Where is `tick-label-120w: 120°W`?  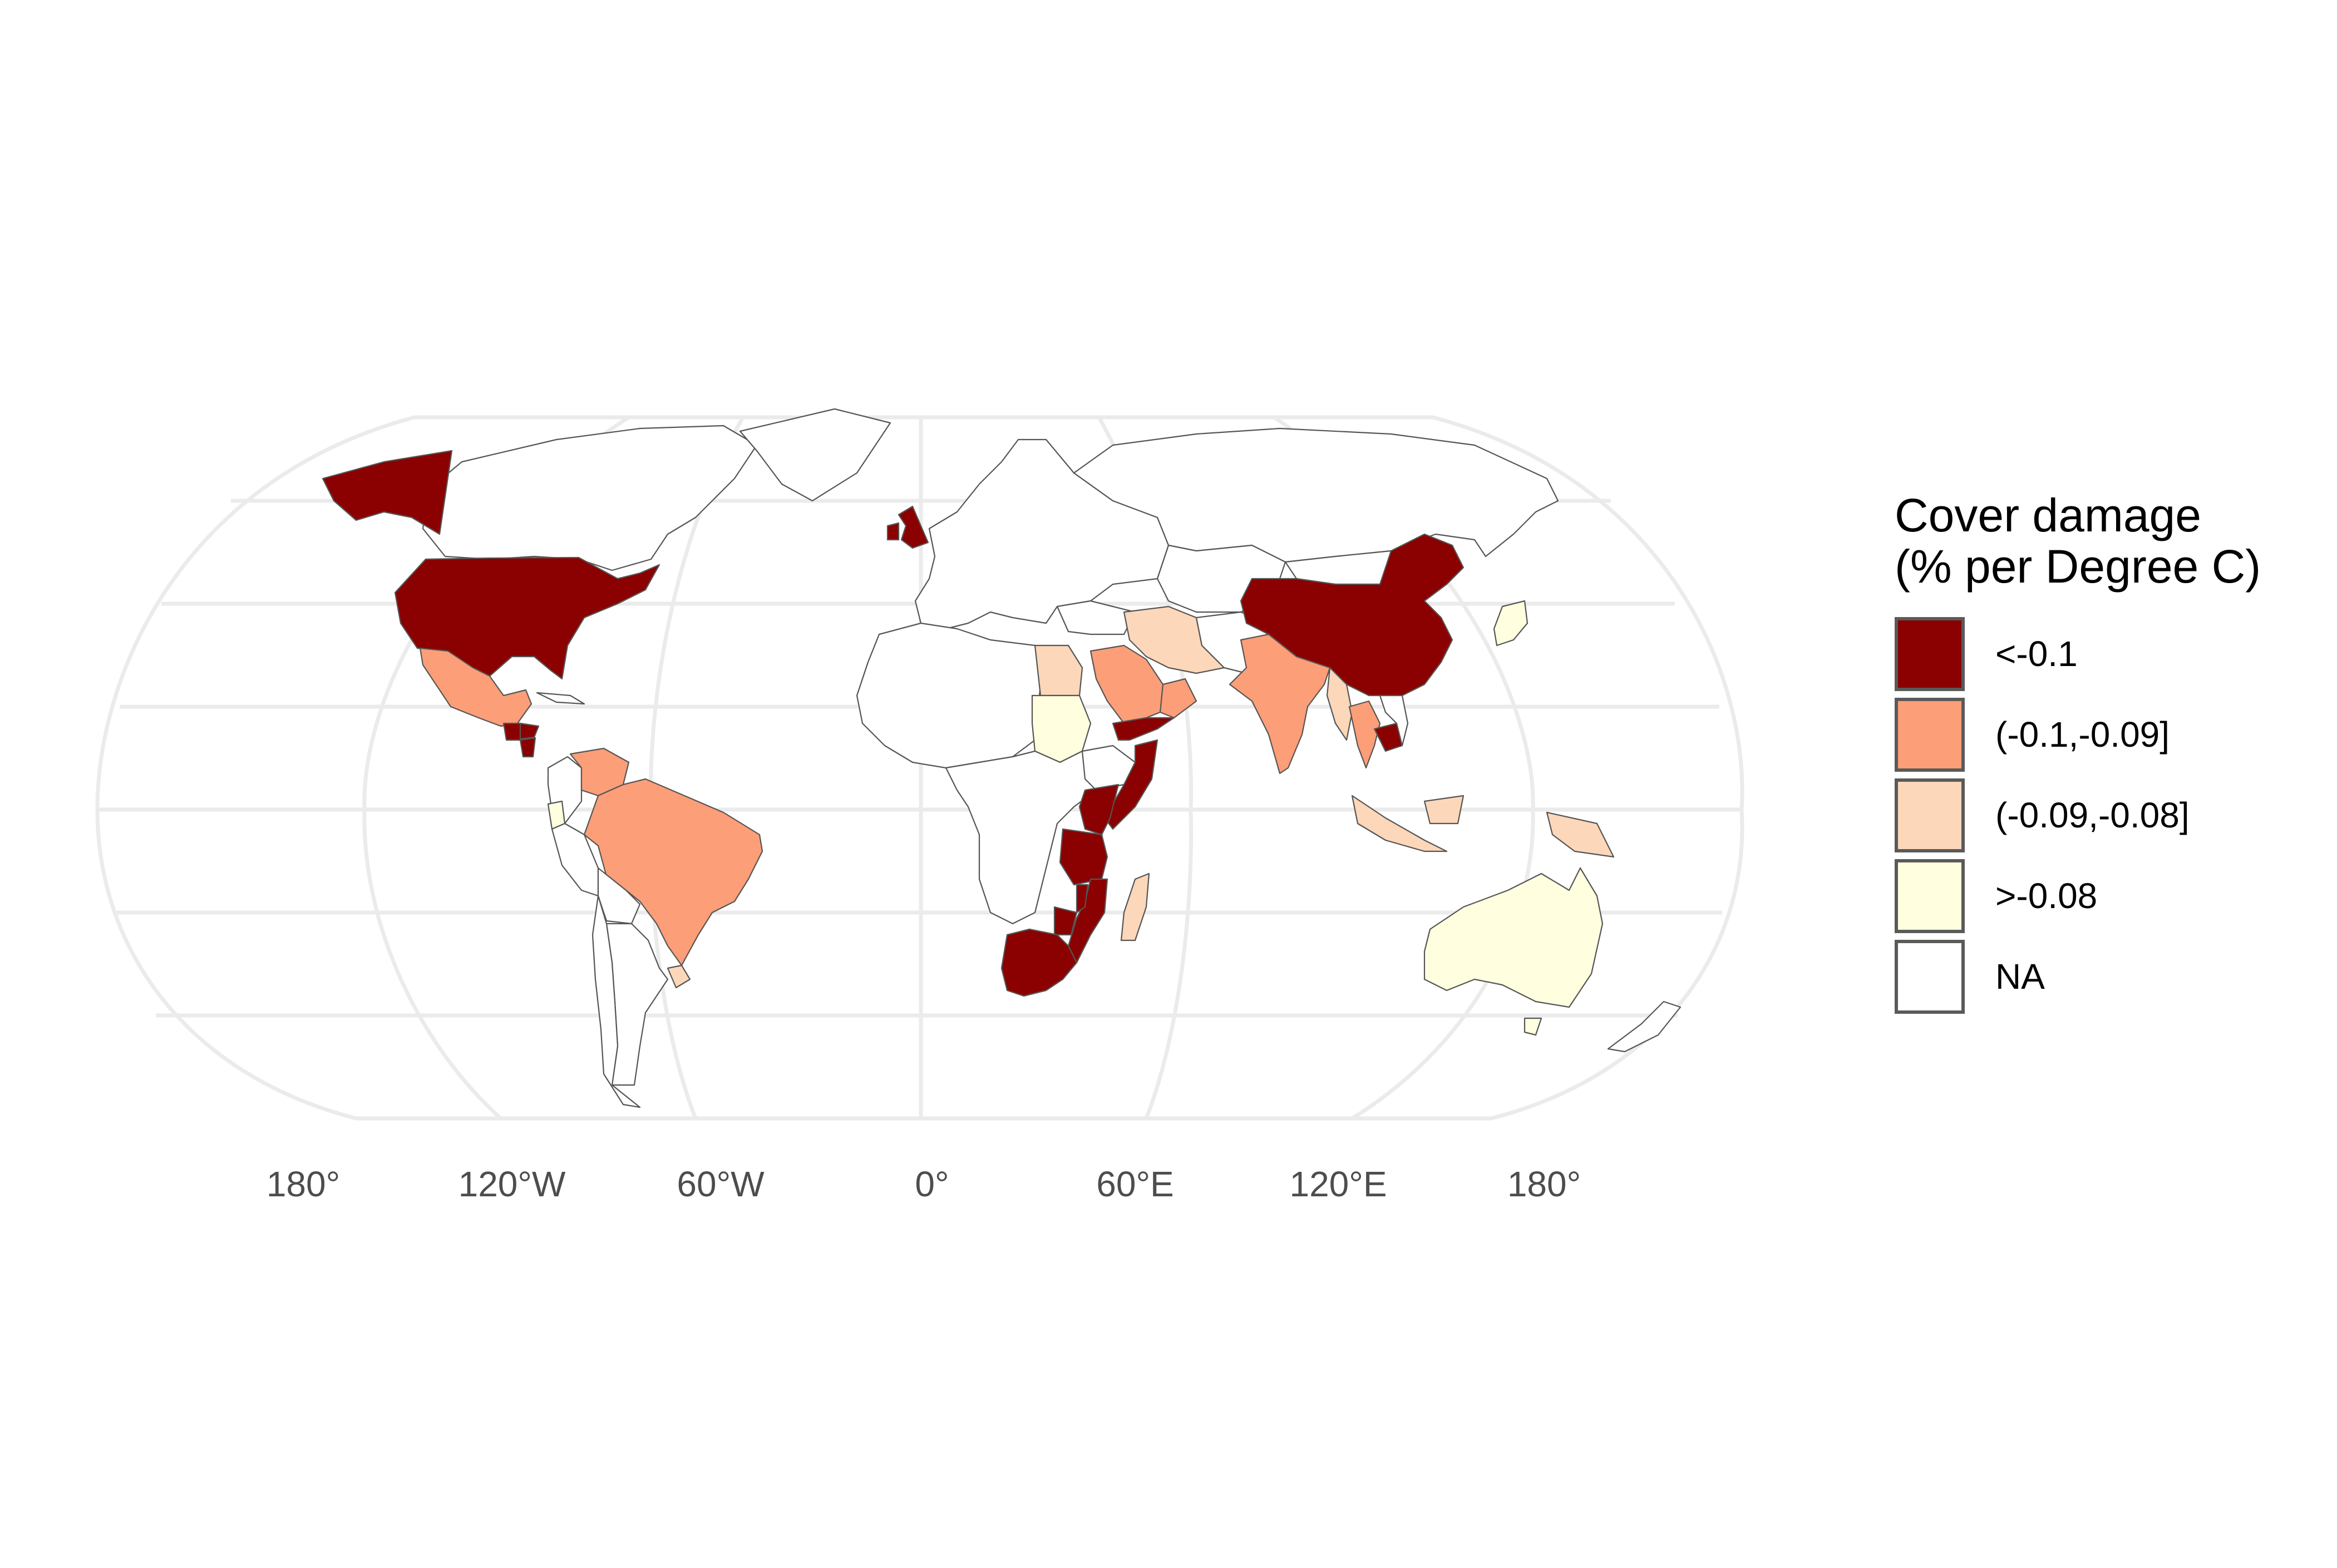 tick-label-120w: 120°W is located at coordinates (512, 1184).